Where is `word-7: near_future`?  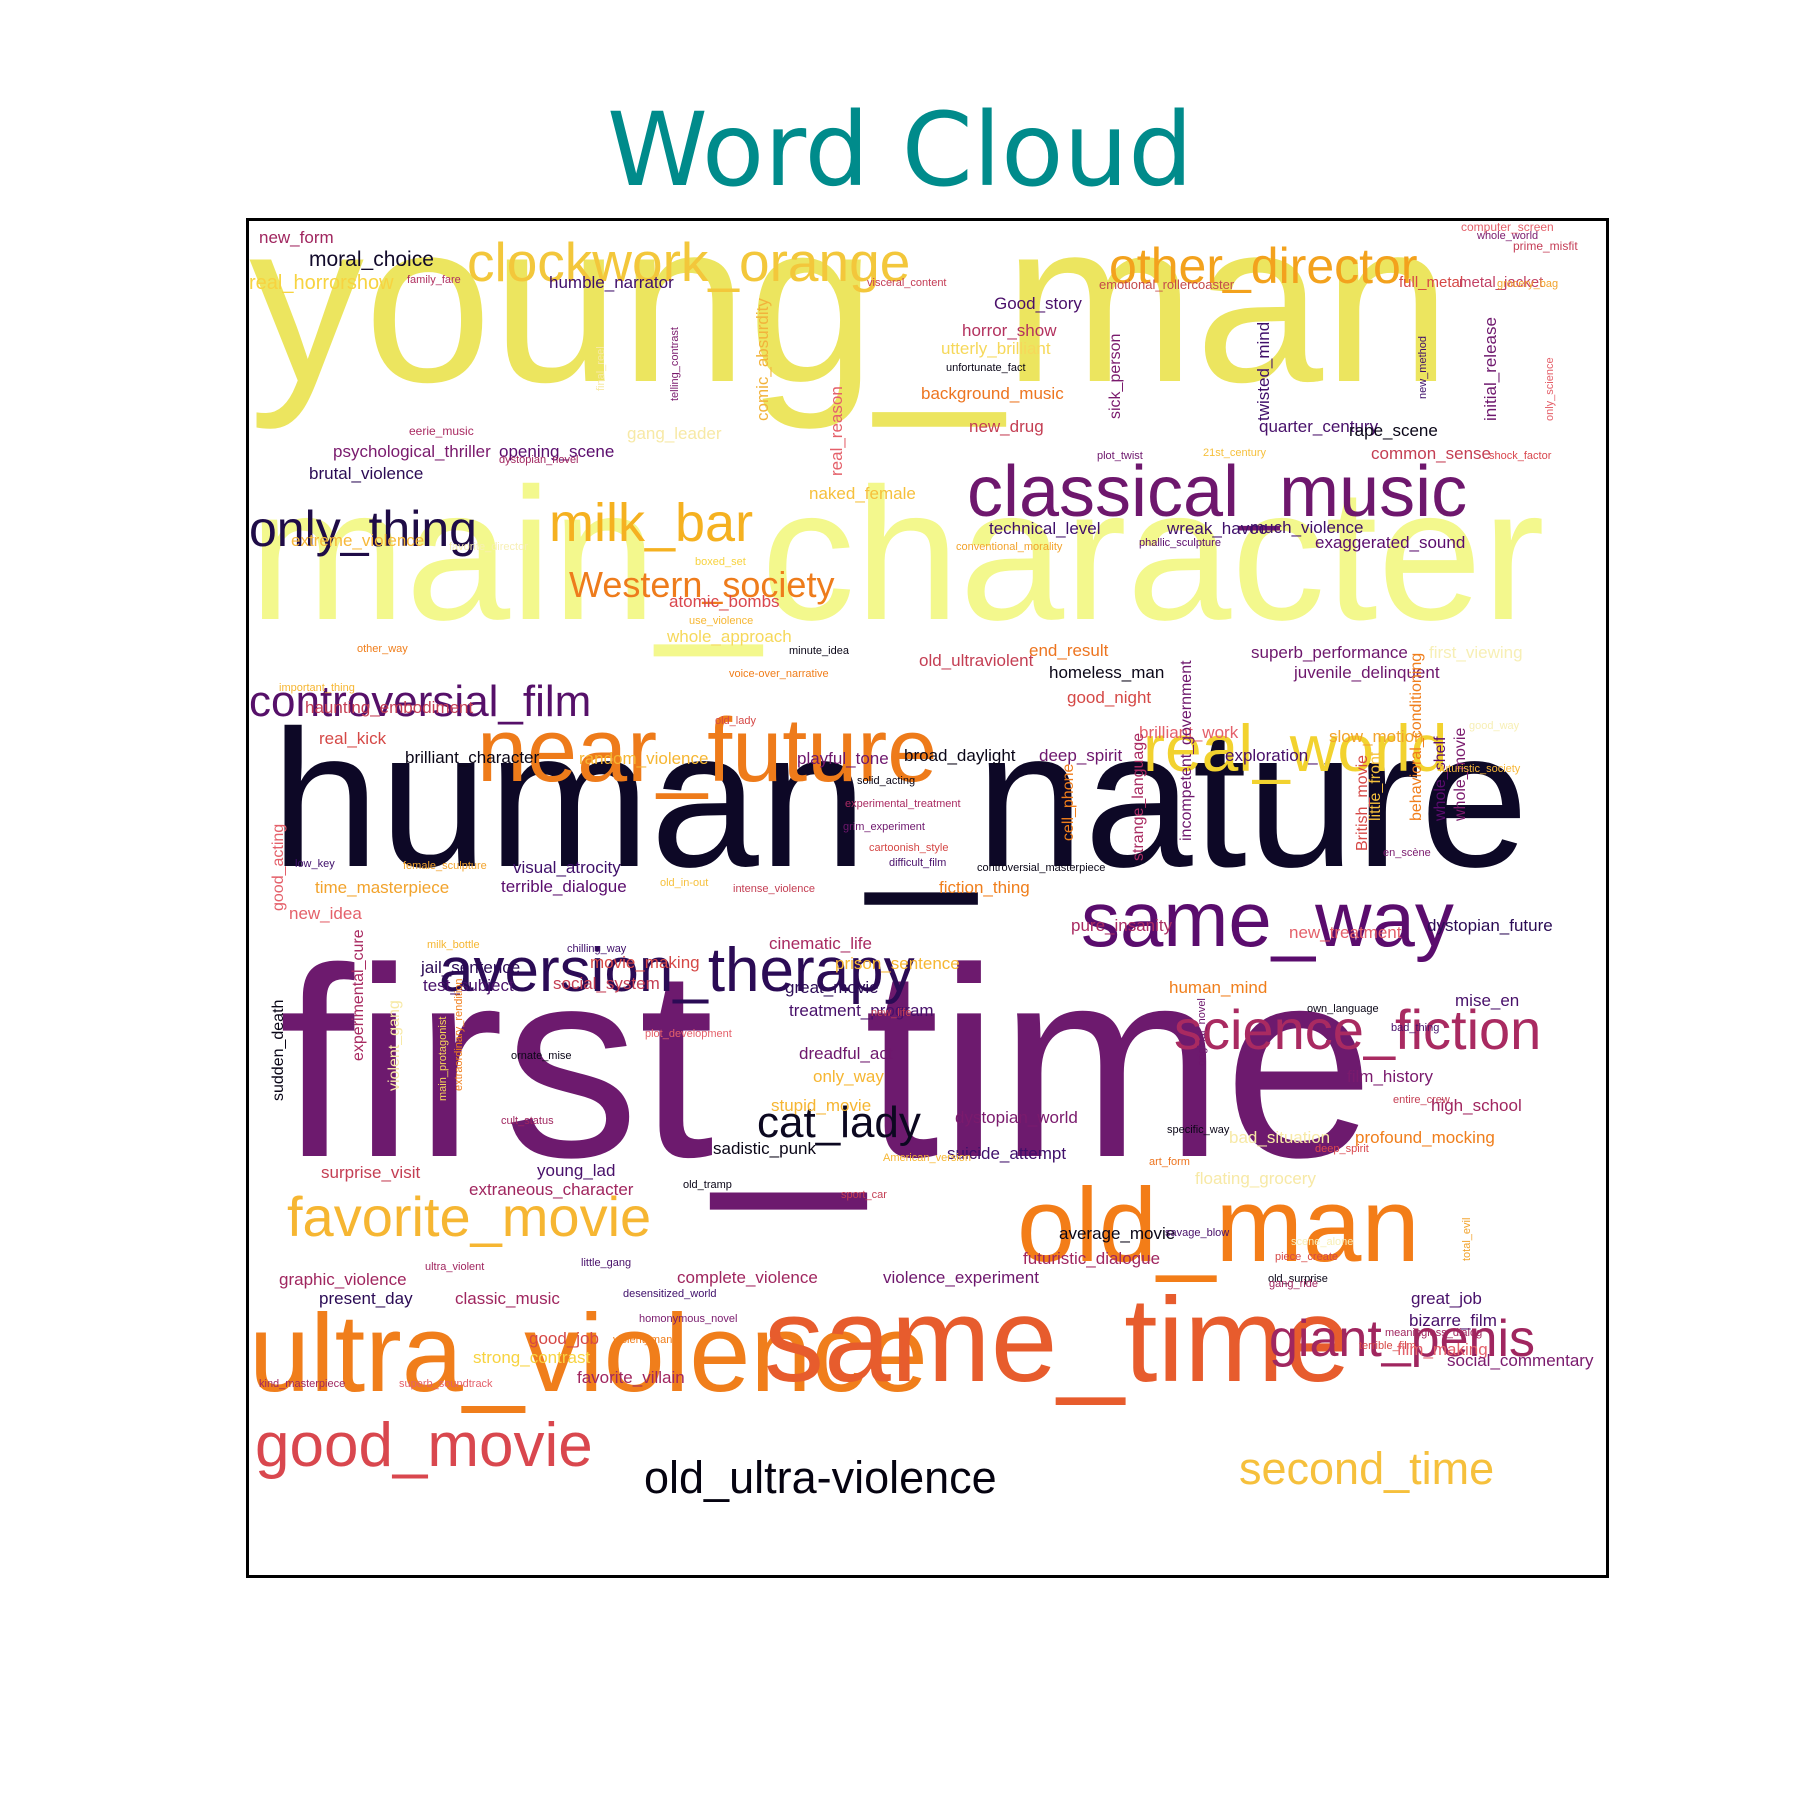
word-7: near_future is located at coordinates (707, 751).